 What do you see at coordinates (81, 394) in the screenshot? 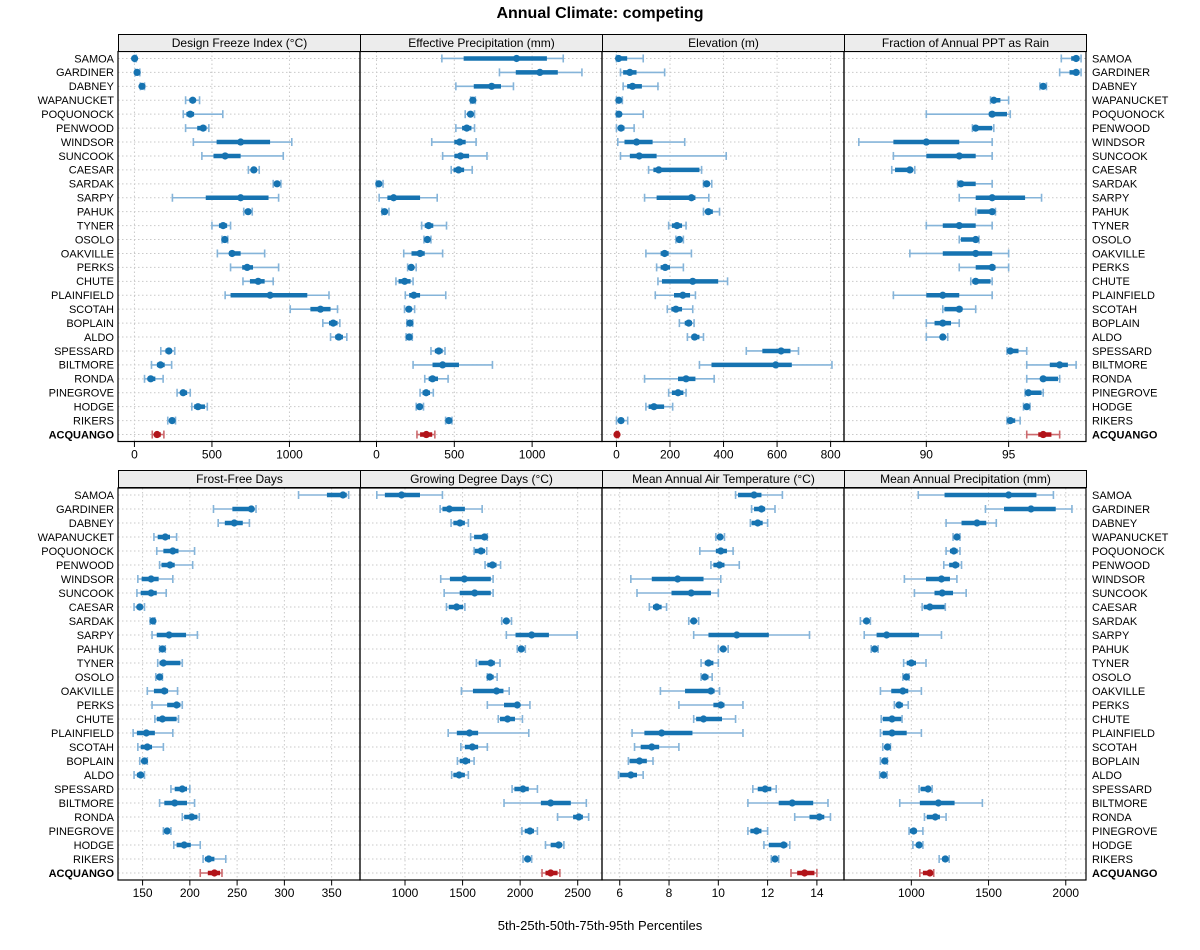
I see `station-label-left: PINEGROVE` at bounding box center [81, 394].